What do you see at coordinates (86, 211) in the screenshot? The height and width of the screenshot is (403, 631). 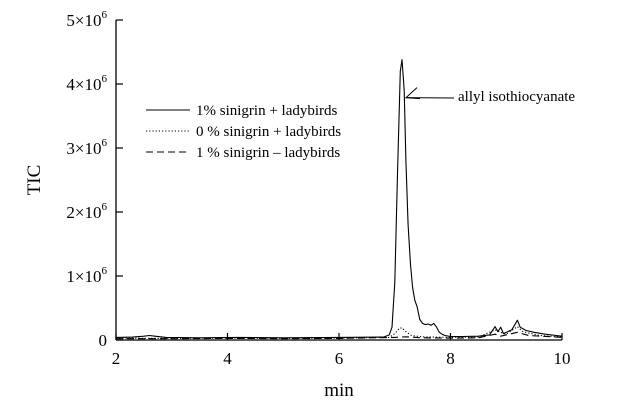 I see `y-tick-label: 2×10⁶` at bounding box center [86, 211].